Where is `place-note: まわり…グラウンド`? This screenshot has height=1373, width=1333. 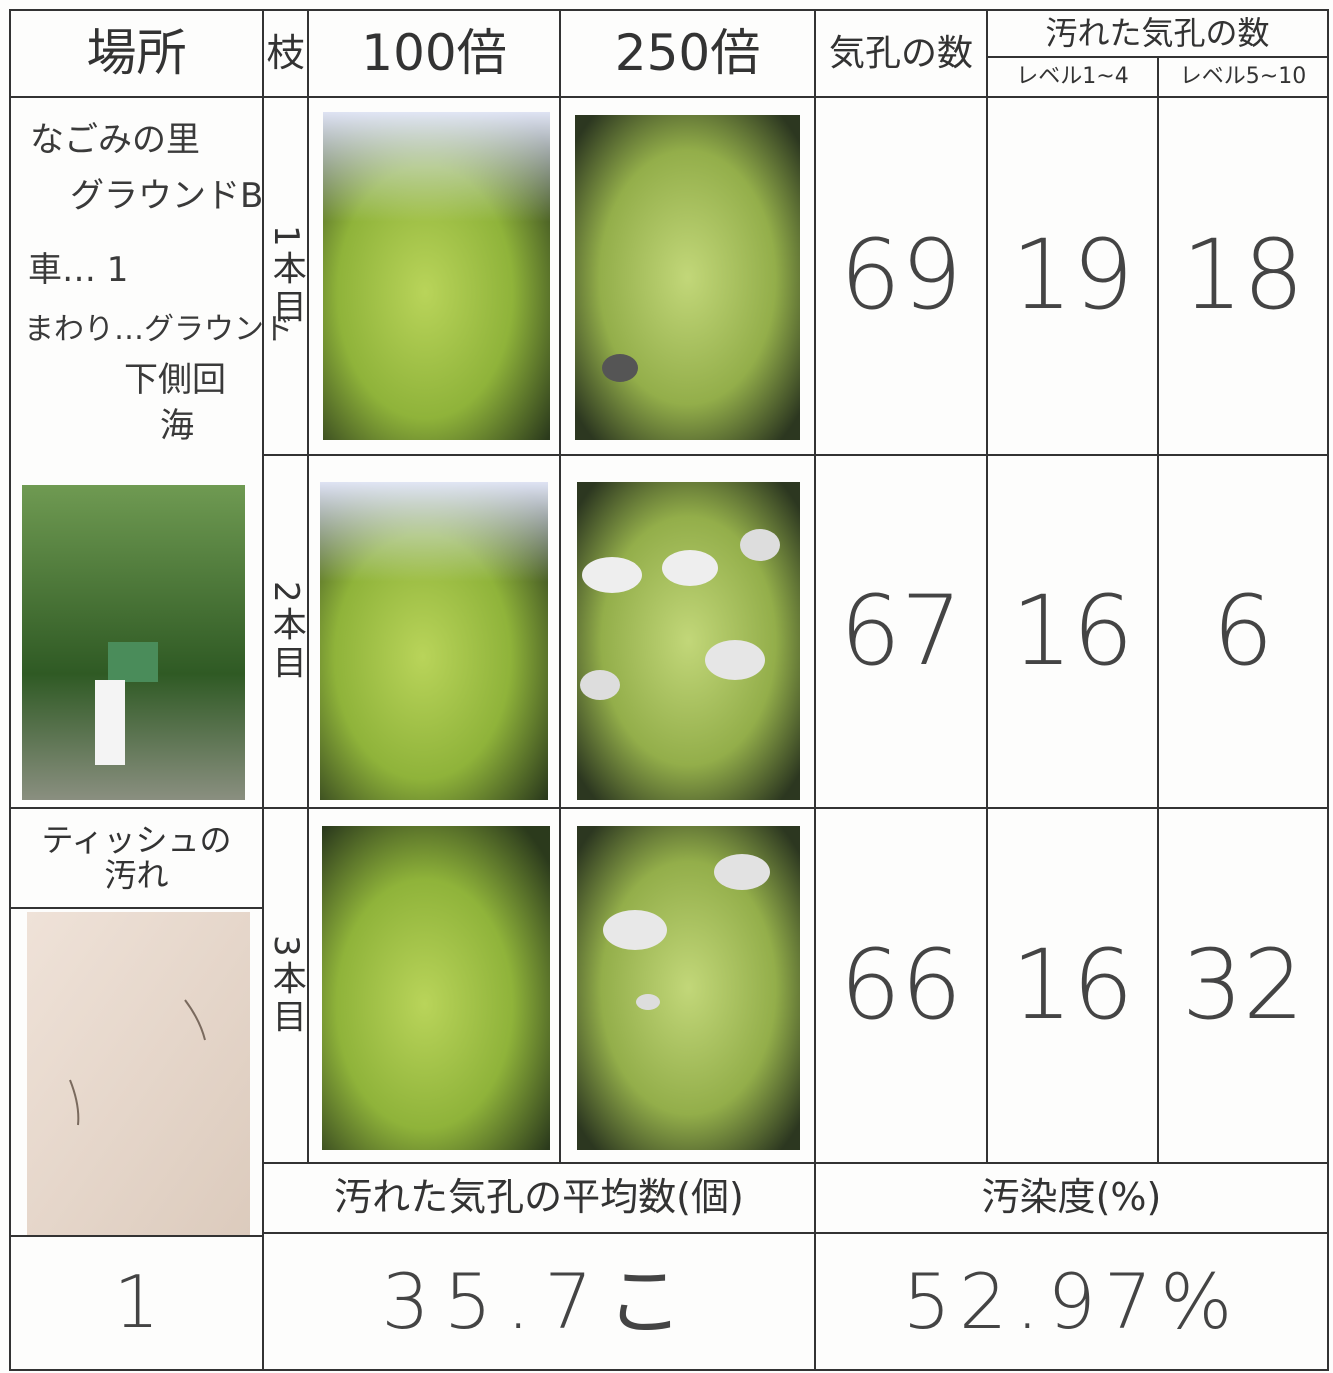 place-note: まわり…グラウンド is located at coordinates (159, 329).